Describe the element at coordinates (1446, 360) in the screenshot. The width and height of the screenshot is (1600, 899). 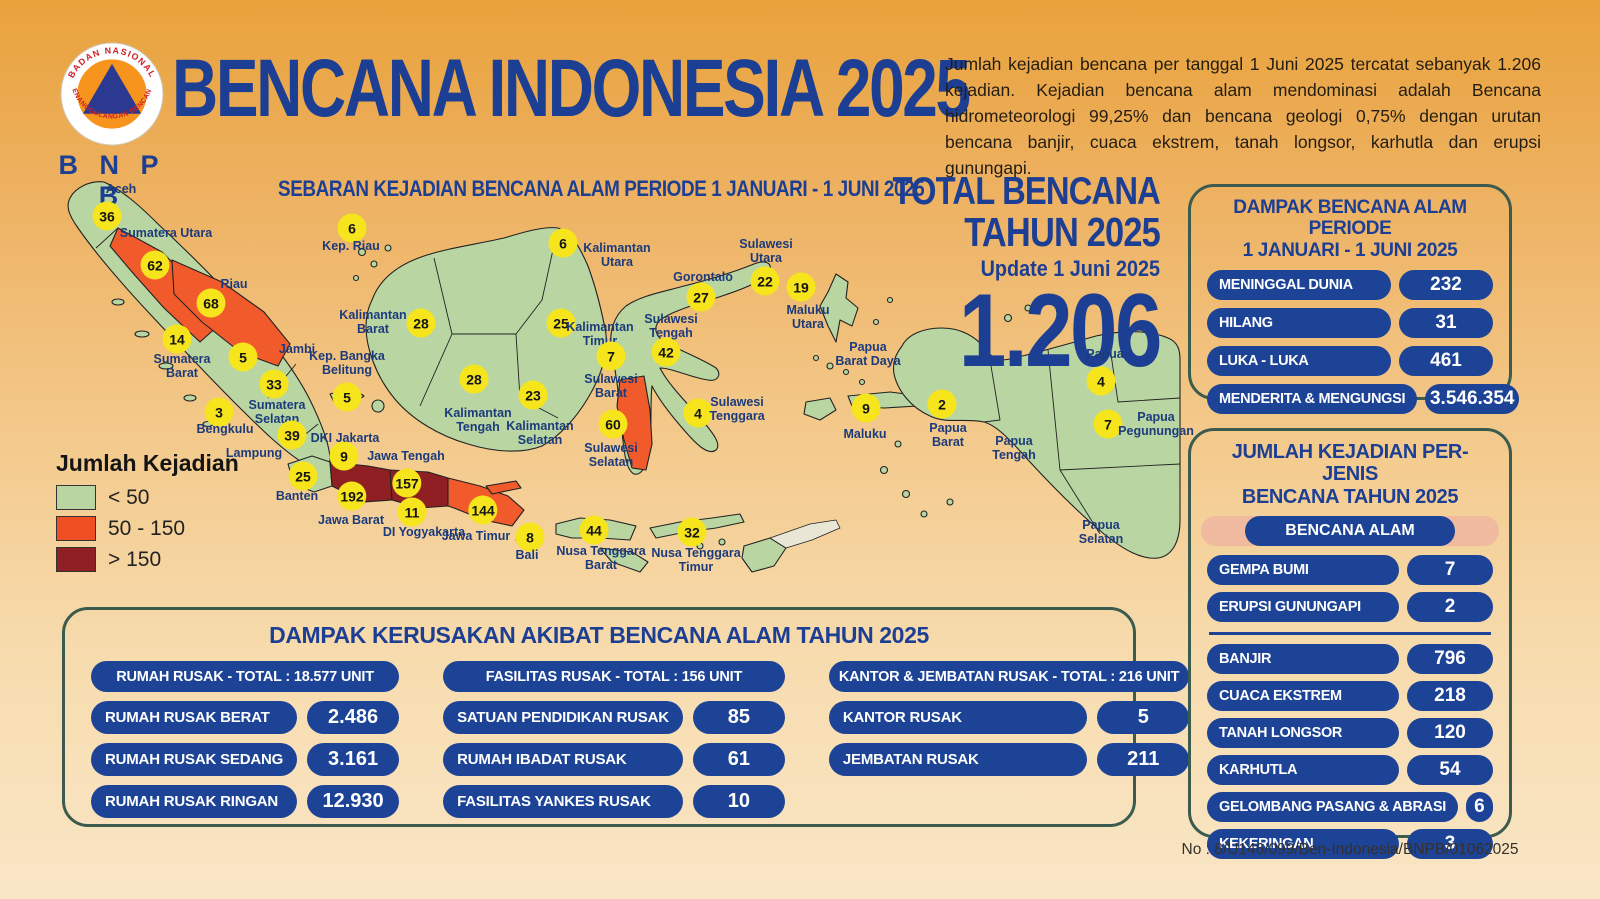
I see `impact-row-value: 461` at that location.